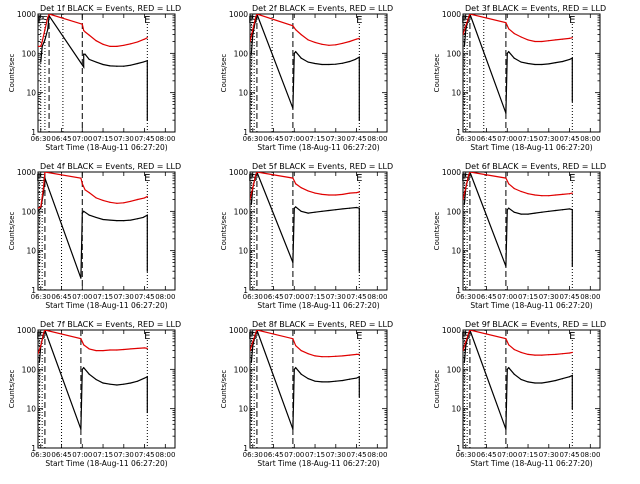 Image resolution: width=640 pixels, height=484 pixels. I want to click on marker-label: S, so click(45, 20).